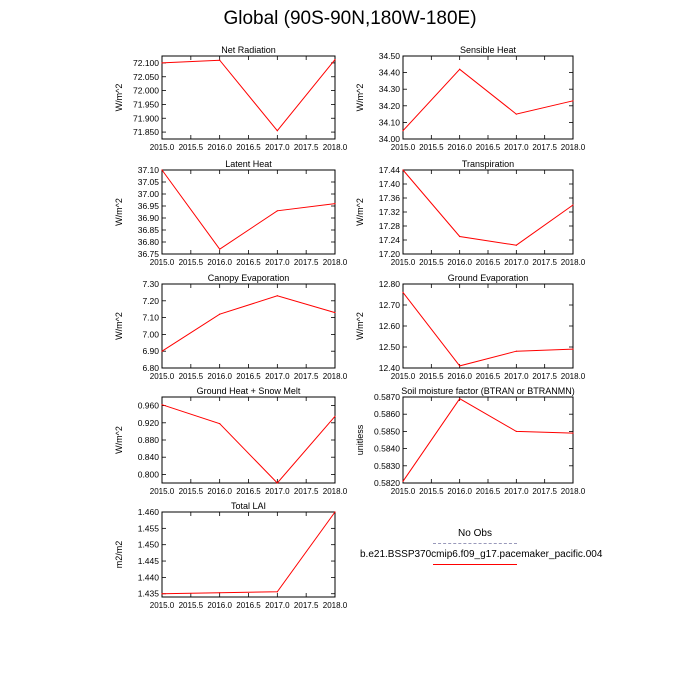  I want to click on y-tick-label: 17.32, so click(390, 212).